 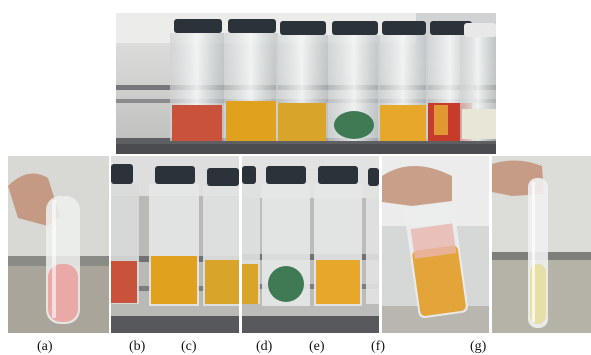 I want to click on label-a: (a), so click(x=45, y=346).